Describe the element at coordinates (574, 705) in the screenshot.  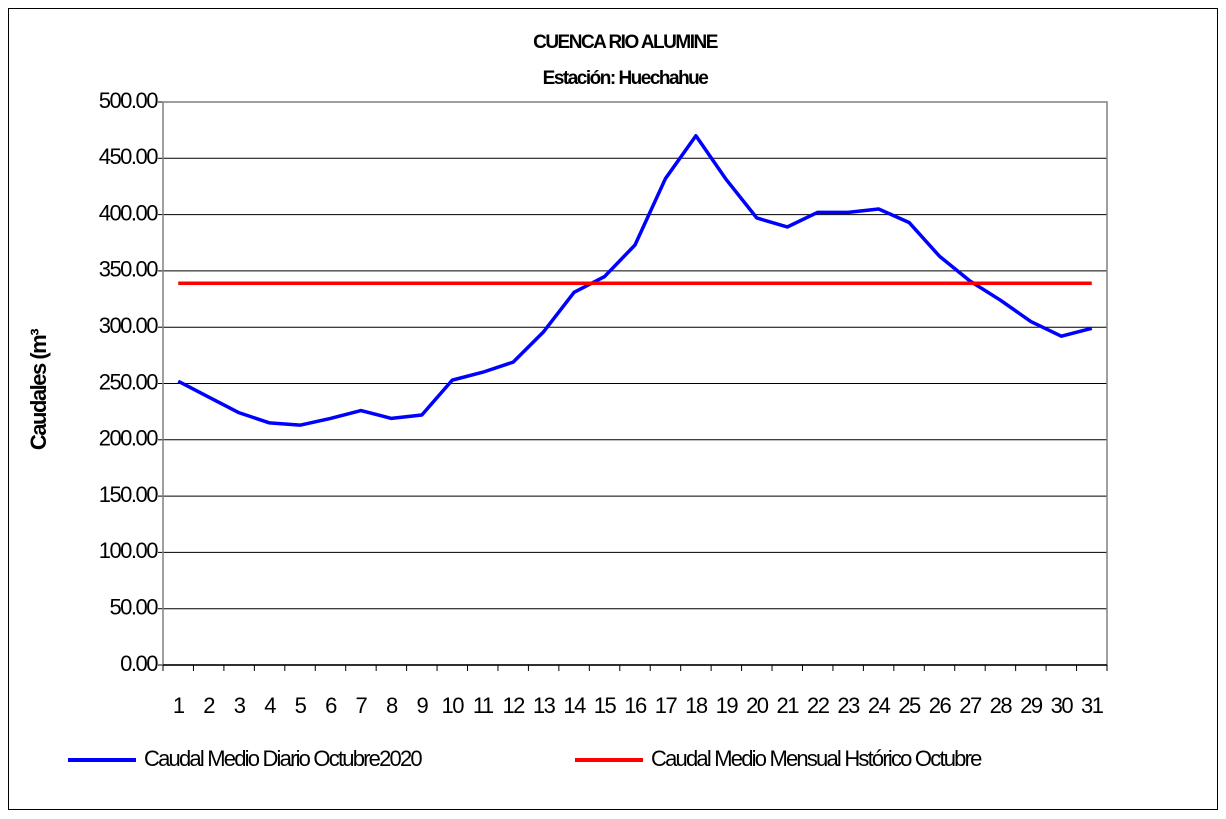
I see `x-tick-label: 14` at that location.